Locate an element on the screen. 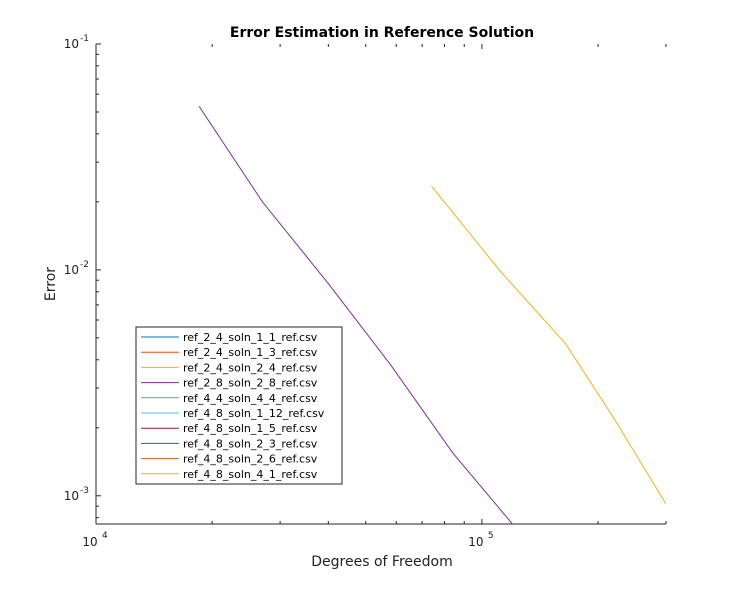 This screenshot has width=737, height=591. x-tick-label-exponent: 4 is located at coordinates (105, 536).